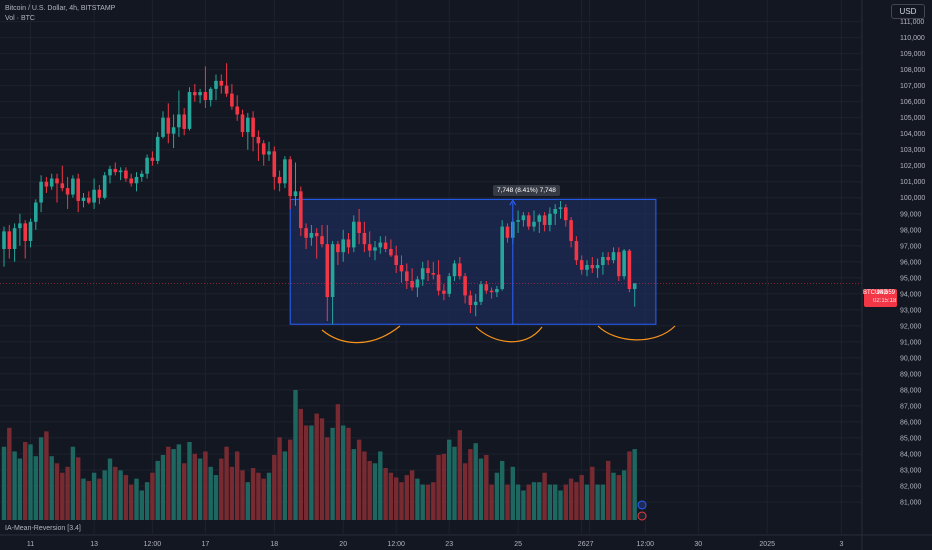  What do you see at coordinates (43, 528) in the screenshot?
I see `indicator-label: IA-Mean-Reversion [3.4]` at bounding box center [43, 528].